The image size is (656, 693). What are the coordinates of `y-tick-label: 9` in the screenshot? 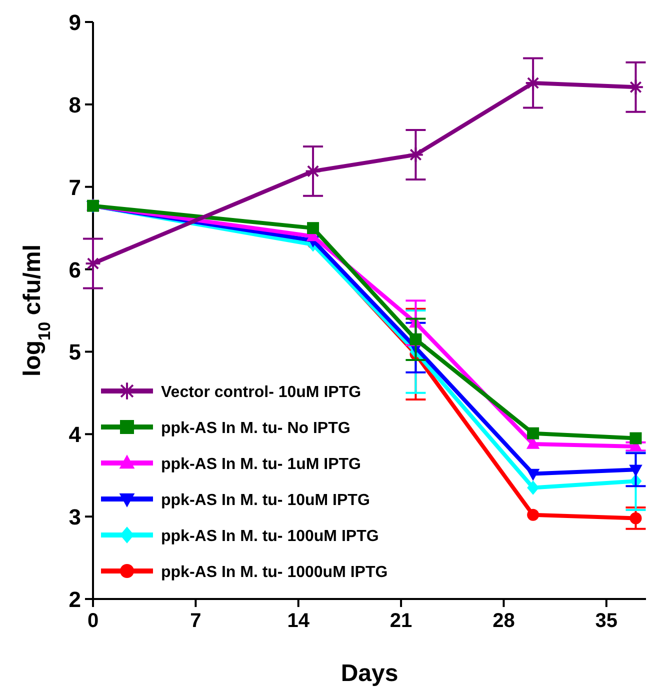 It's located at (74, 22).